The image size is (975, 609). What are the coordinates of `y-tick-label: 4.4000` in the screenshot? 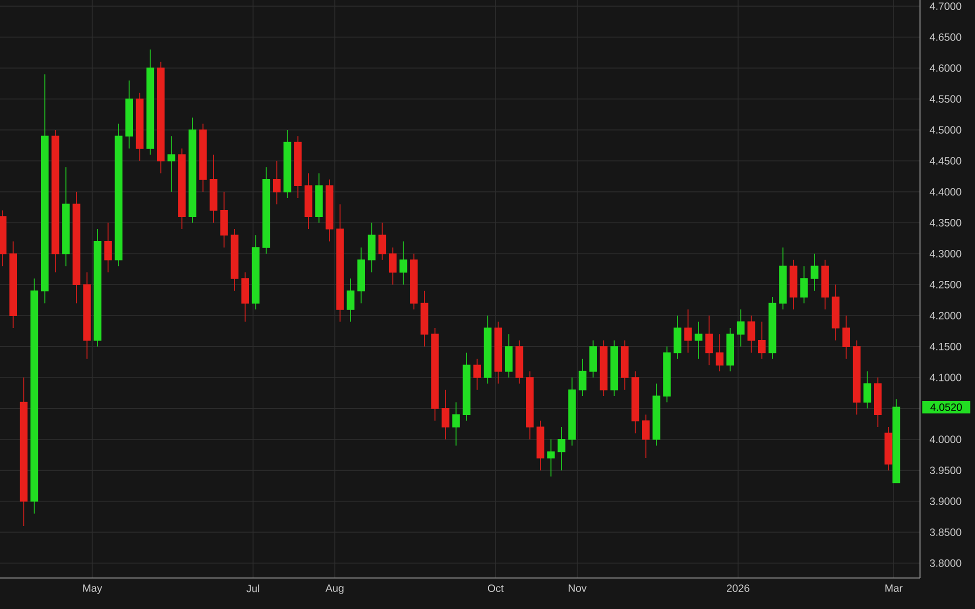 It's located at (946, 192).